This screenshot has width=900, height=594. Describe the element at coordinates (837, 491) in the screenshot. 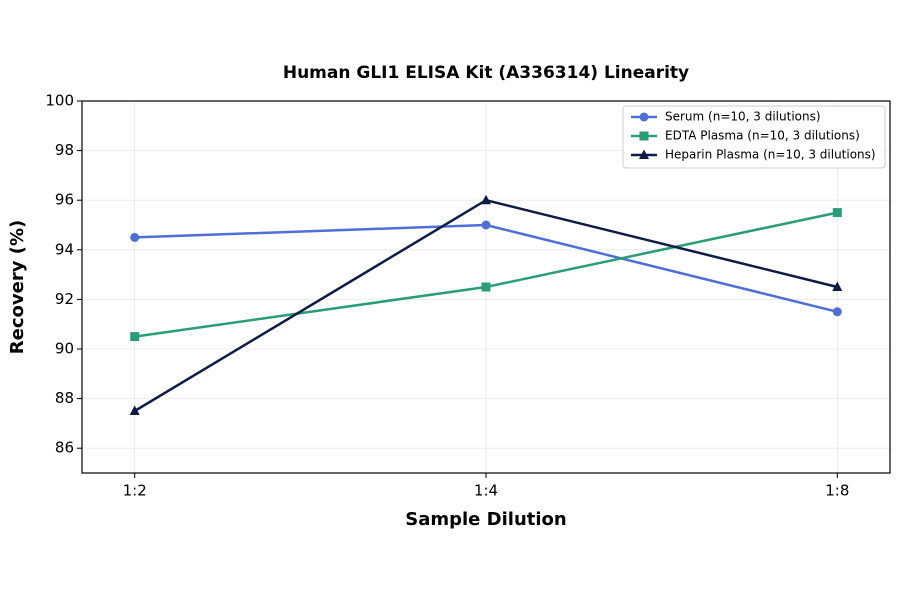

I see `x-tick-label: 1:8` at that location.